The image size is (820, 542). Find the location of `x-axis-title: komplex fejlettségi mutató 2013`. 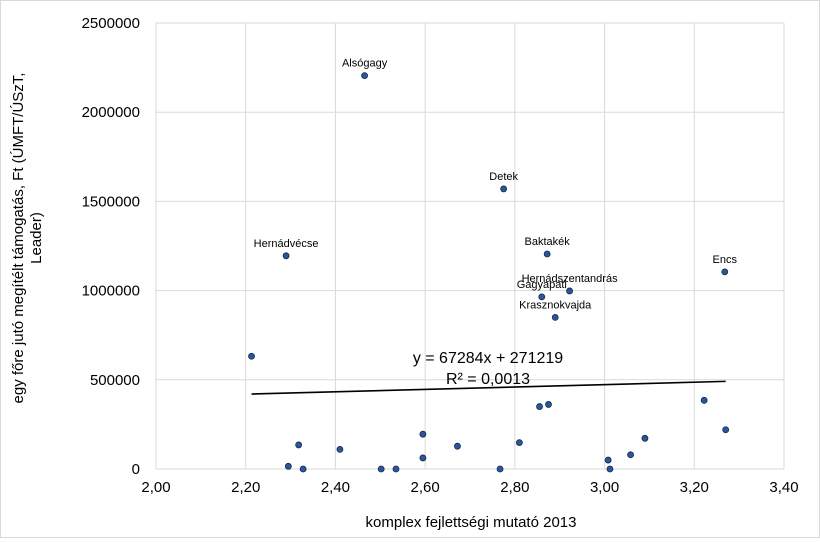

x-axis-title: komplex fejlettségi mutató 2013 is located at coordinates (471, 522).